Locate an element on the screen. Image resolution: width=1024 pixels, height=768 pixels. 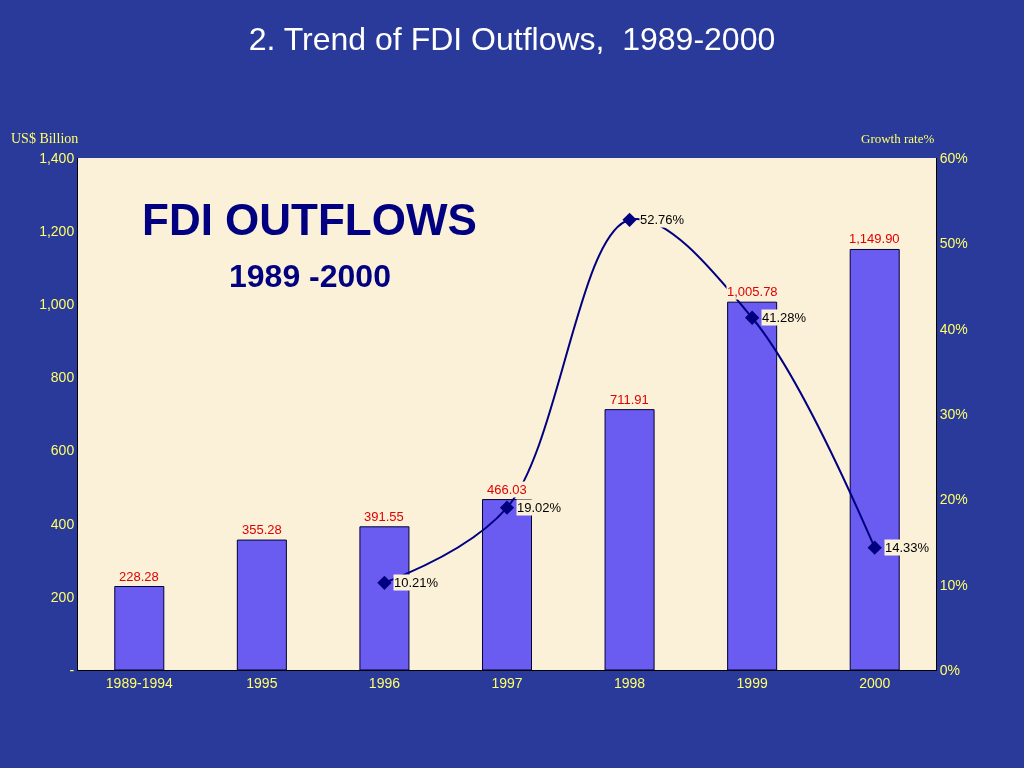
annotation: 1989 -2000 is located at coordinates (310, 276).